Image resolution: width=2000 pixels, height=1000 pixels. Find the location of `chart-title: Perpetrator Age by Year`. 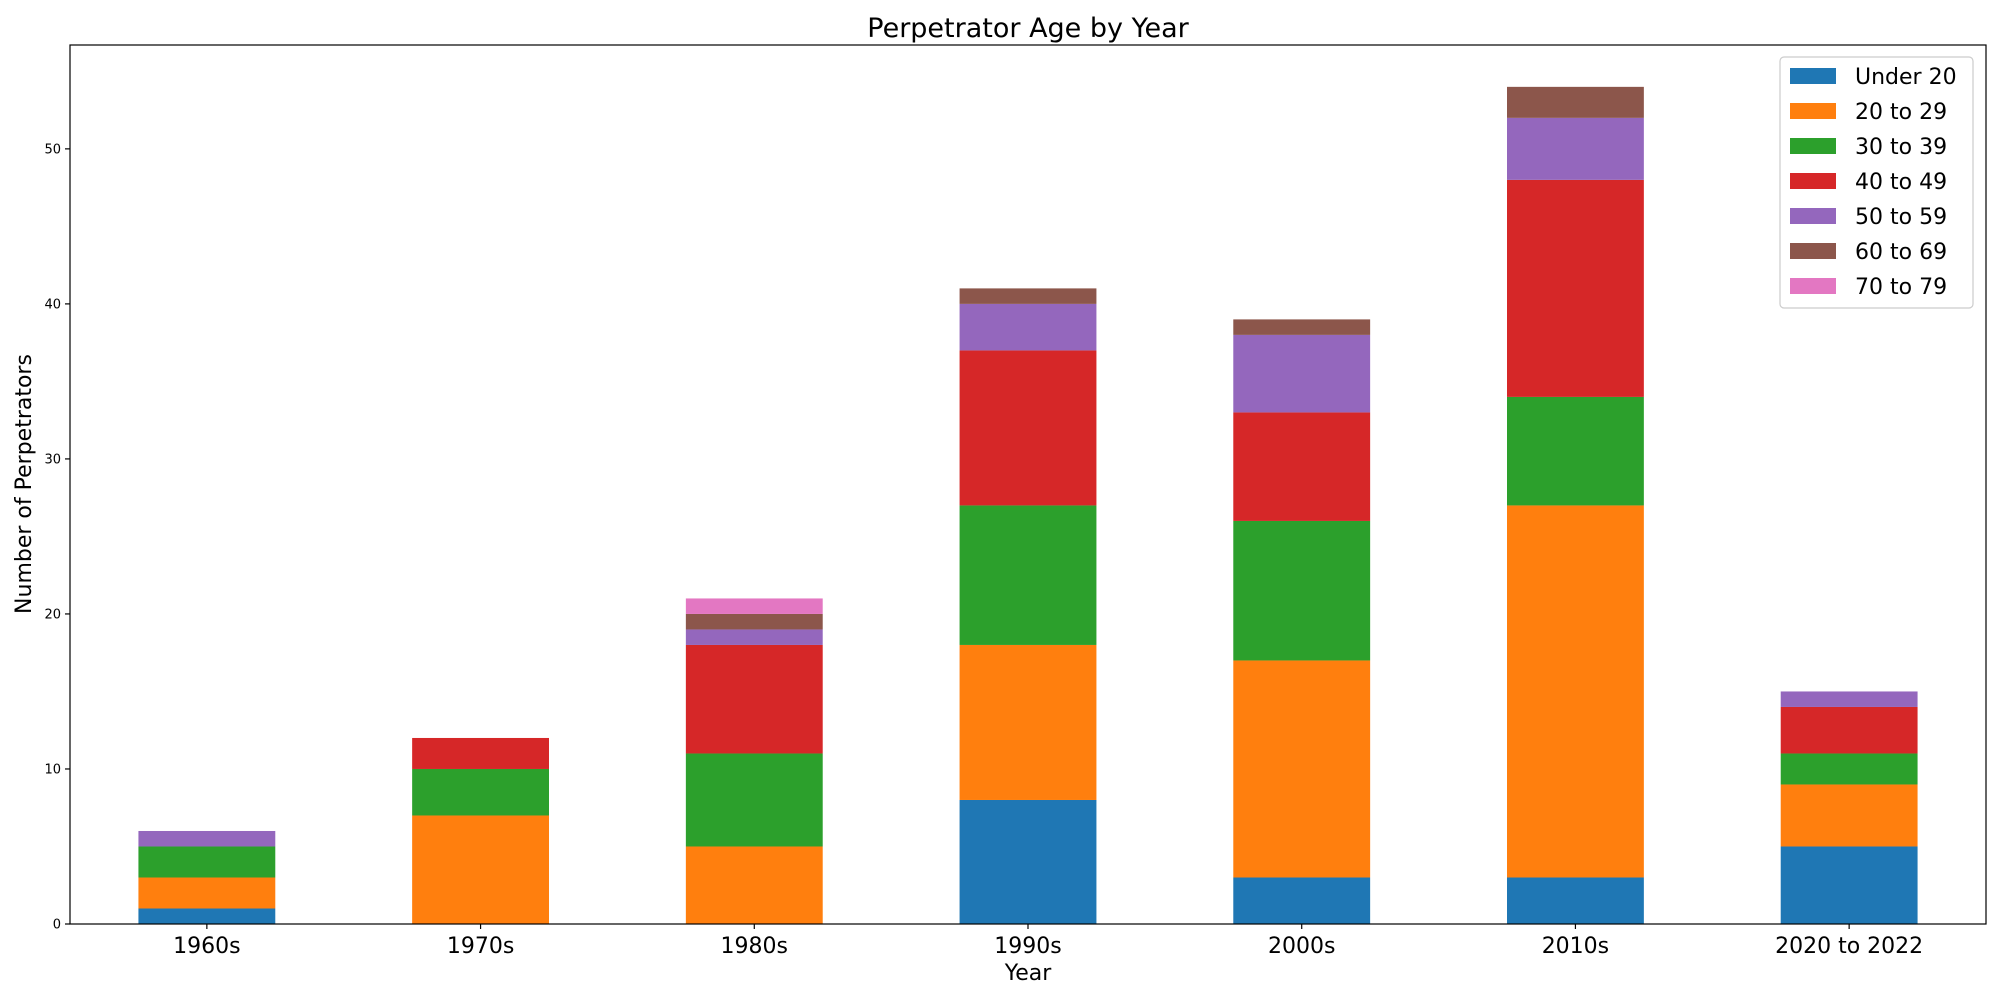

chart-title: Perpetrator Age by Year is located at coordinates (1028, 28).